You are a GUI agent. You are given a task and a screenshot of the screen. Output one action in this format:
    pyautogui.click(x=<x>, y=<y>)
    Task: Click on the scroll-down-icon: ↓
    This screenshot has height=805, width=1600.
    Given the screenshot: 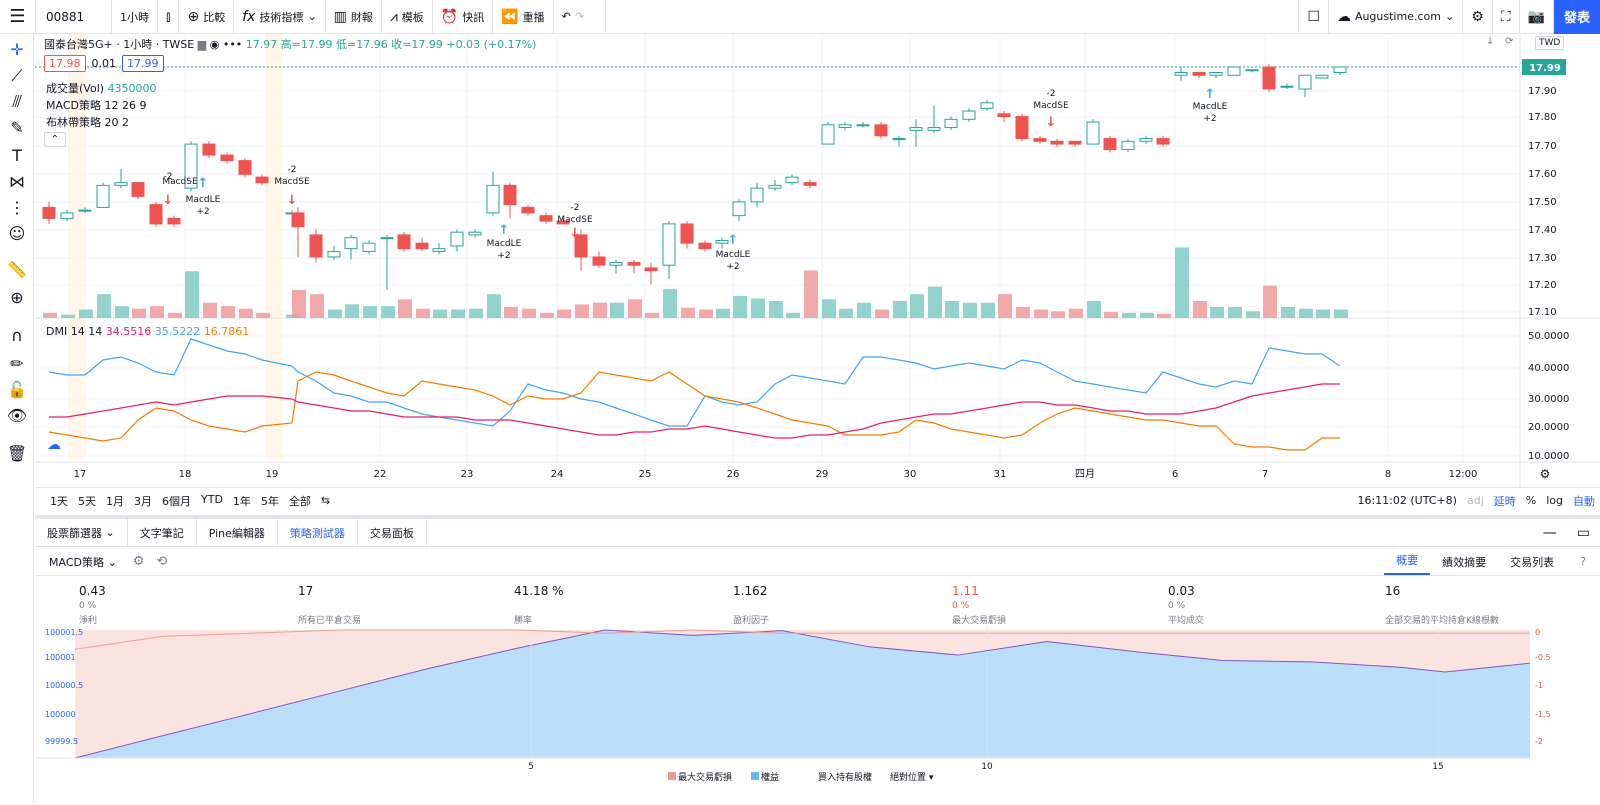 What is the action you would take?
    pyautogui.click(x=1490, y=41)
    